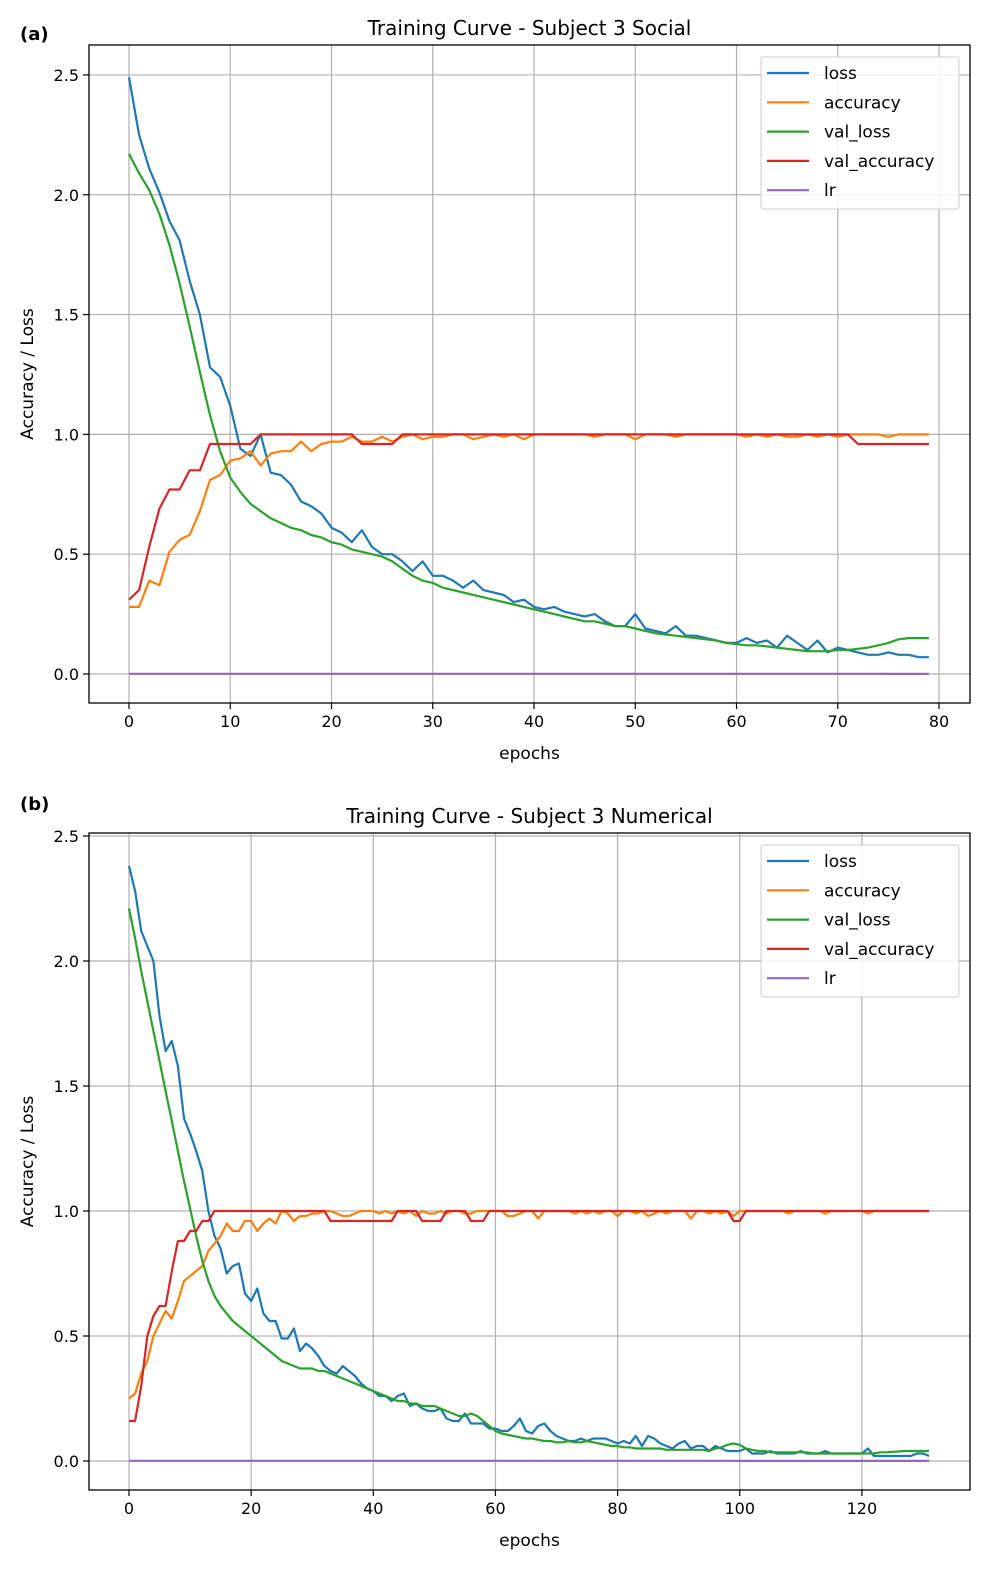 This screenshot has height=1587, width=1000. I want to click on x-tick-label: 70, so click(838, 721).